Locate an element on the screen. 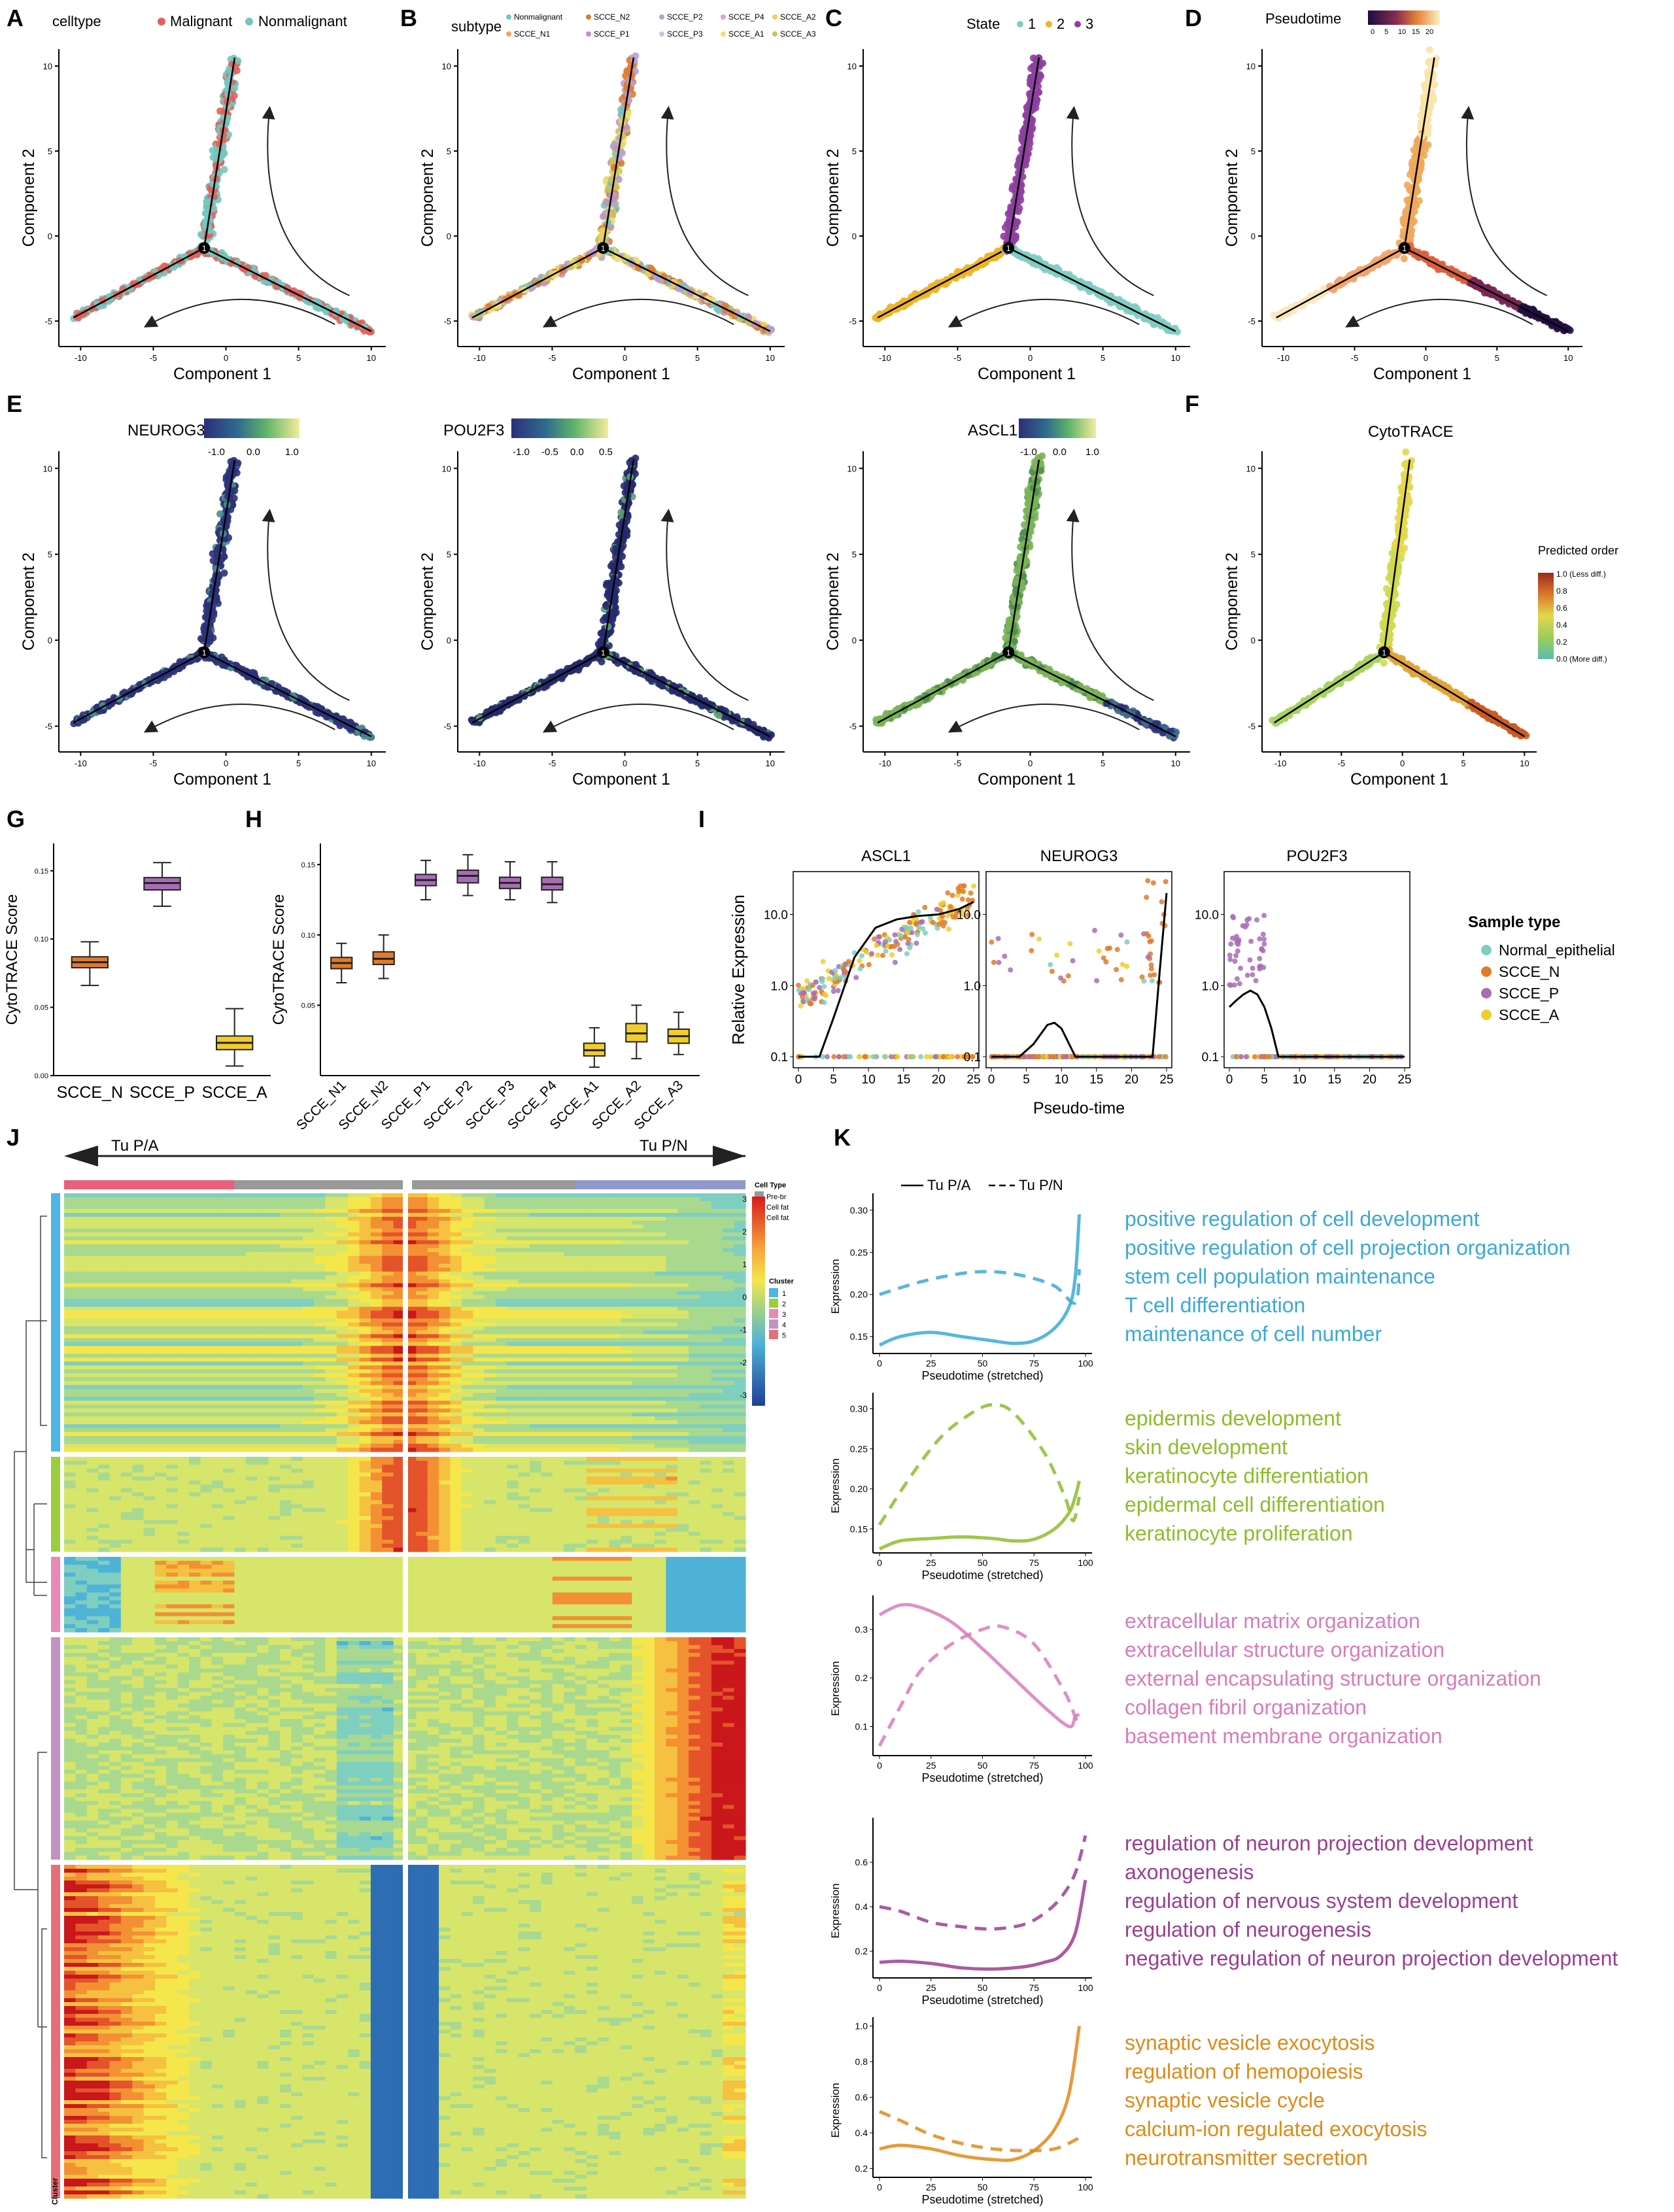 This screenshot has width=1674, height=2212. colorbar-ascl1 is located at coordinates (1057, 428).